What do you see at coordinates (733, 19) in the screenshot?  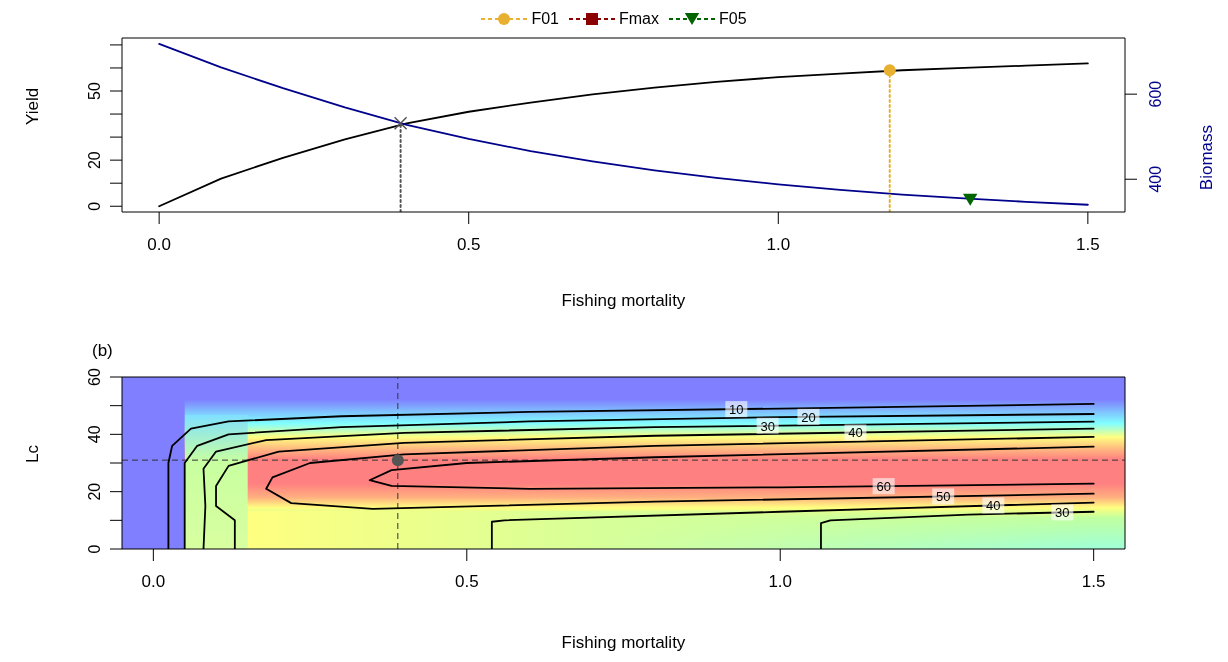 I see `legend-label: F05` at bounding box center [733, 19].